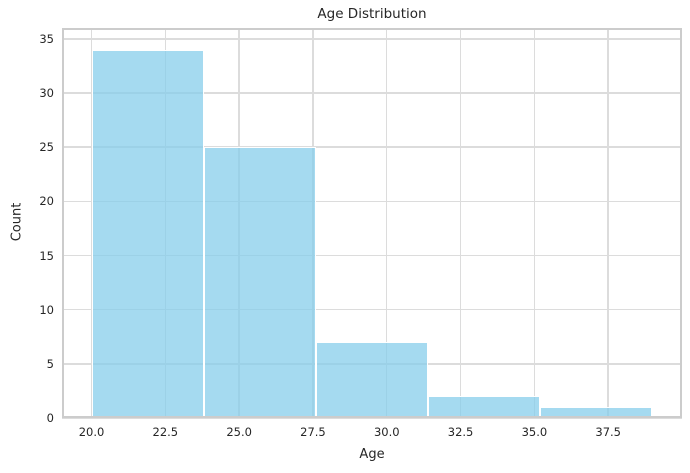 Image resolution: width=690 pixels, height=473 pixels. What do you see at coordinates (46, 255) in the screenshot?
I see `y-tick-label: 15` at bounding box center [46, 255].